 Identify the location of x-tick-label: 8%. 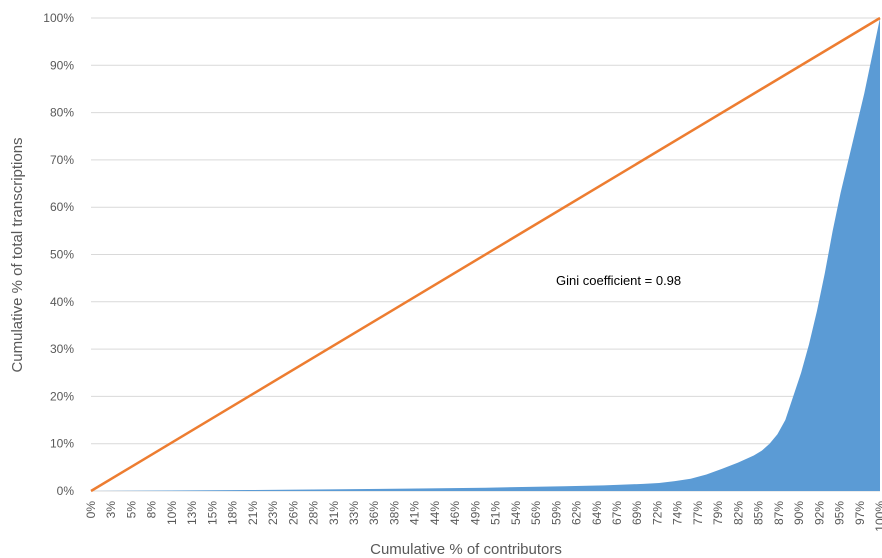
(152, 510).